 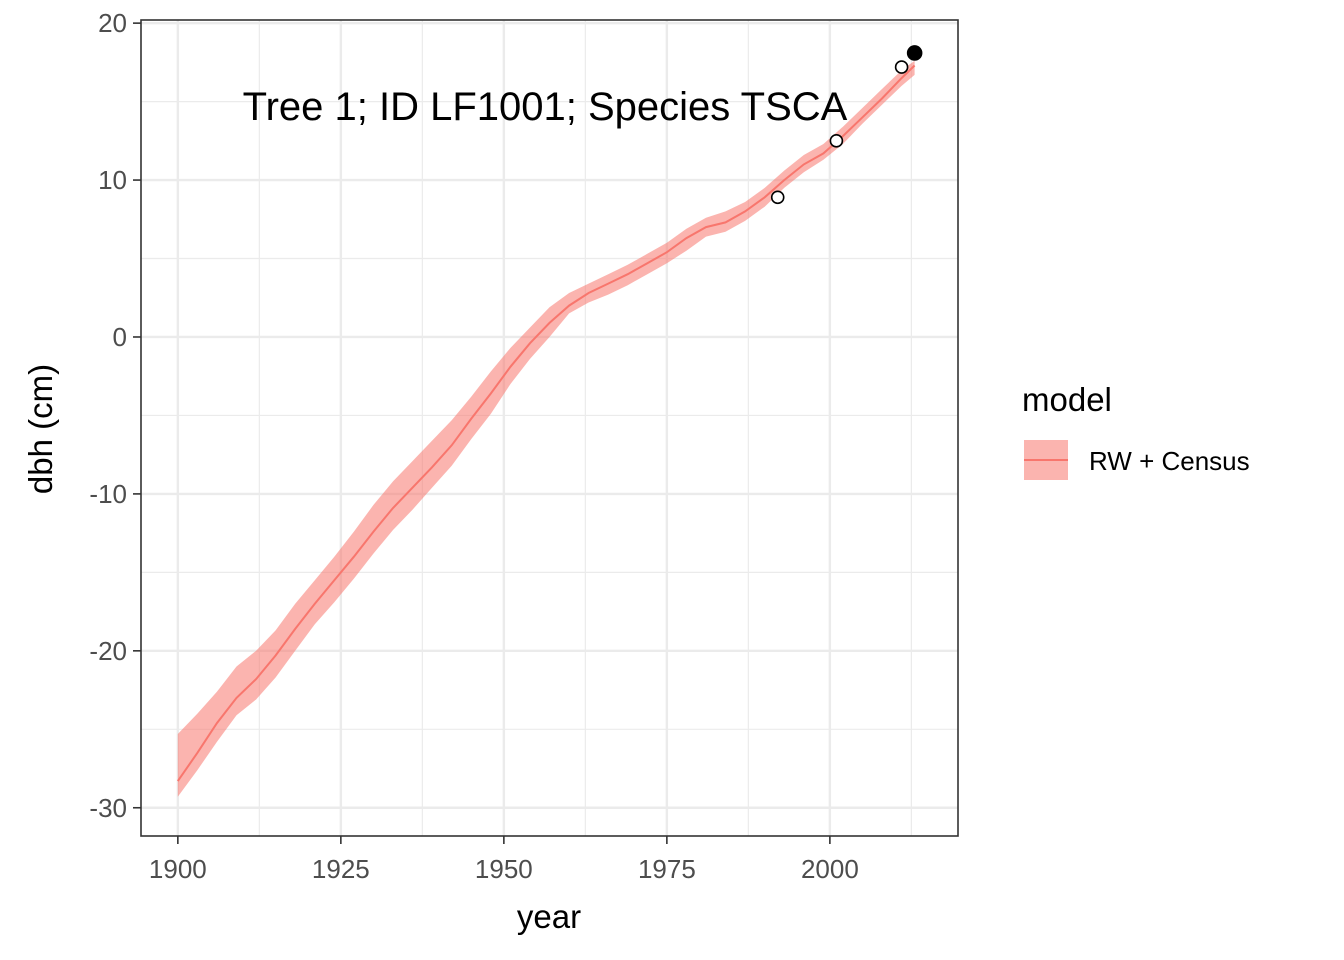 I want to click on x-tick-label: 1925, so click(x=341, y=869).